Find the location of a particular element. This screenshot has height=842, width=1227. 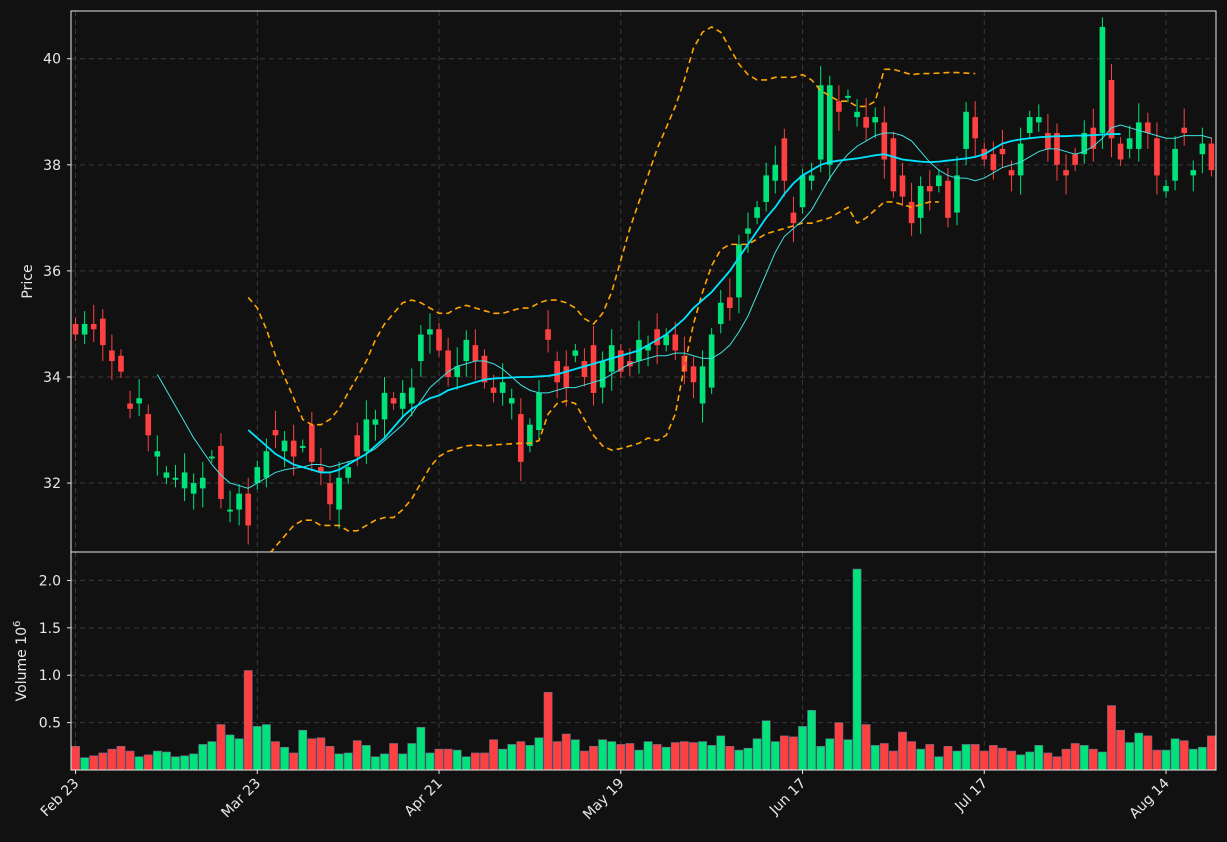

x-tick-label: Jul 17 is located at coordinates (971, 796).